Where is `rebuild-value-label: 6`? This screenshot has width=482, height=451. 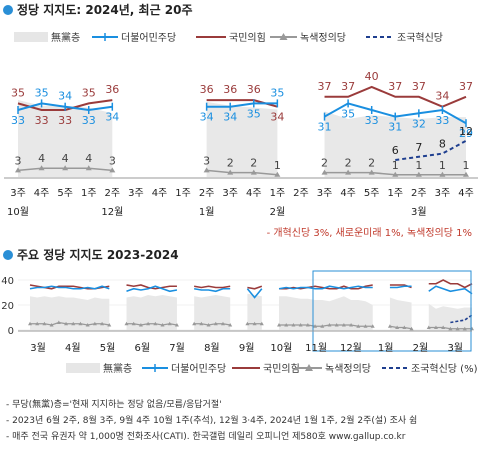
rebuild-value-label: 6 is located at coordinates (395, 150).